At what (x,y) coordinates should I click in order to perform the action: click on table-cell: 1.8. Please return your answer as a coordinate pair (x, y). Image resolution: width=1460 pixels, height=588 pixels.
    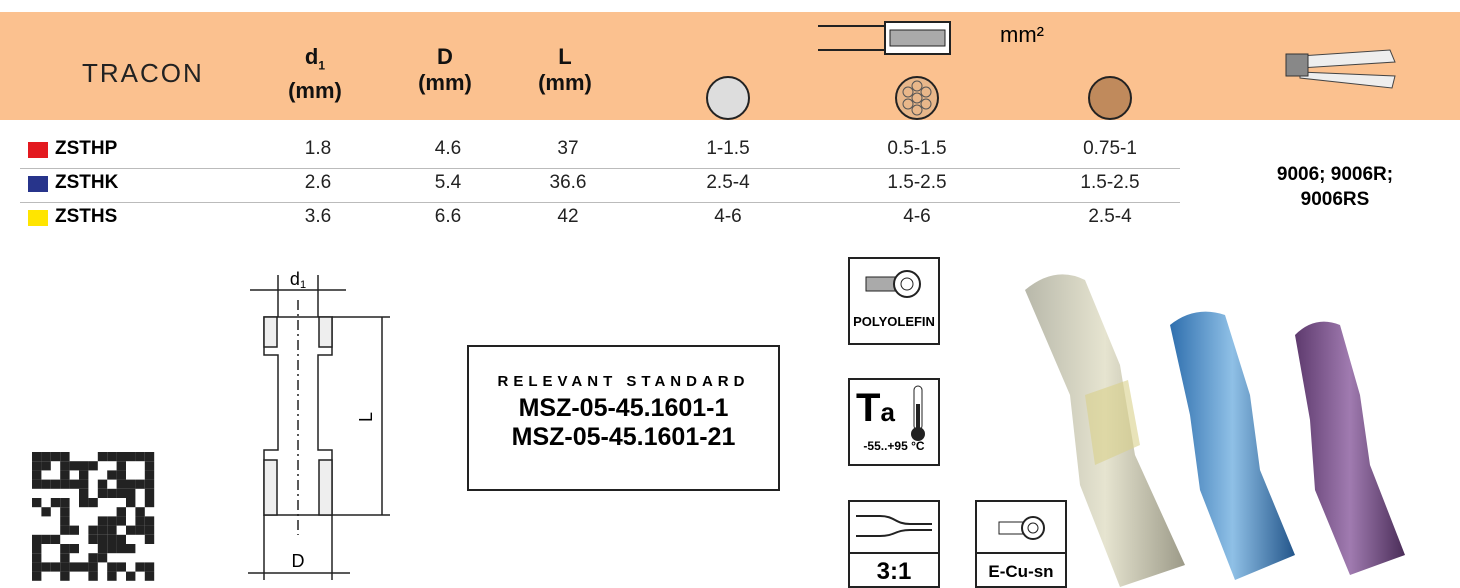
    Looking at the image, I should click on (318, 148).